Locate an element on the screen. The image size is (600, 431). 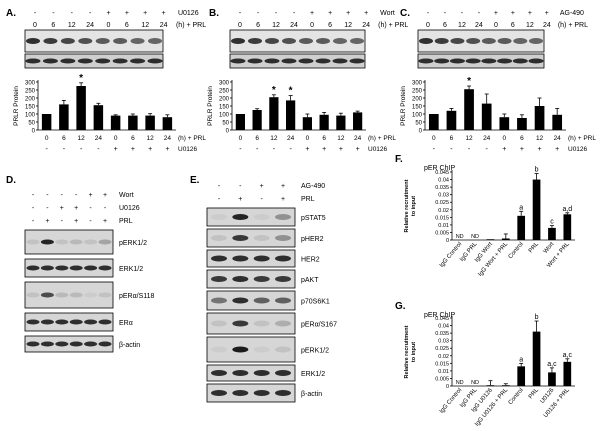
panel-G-ytick-label: 0.005 is located at coordinates (442, 379).